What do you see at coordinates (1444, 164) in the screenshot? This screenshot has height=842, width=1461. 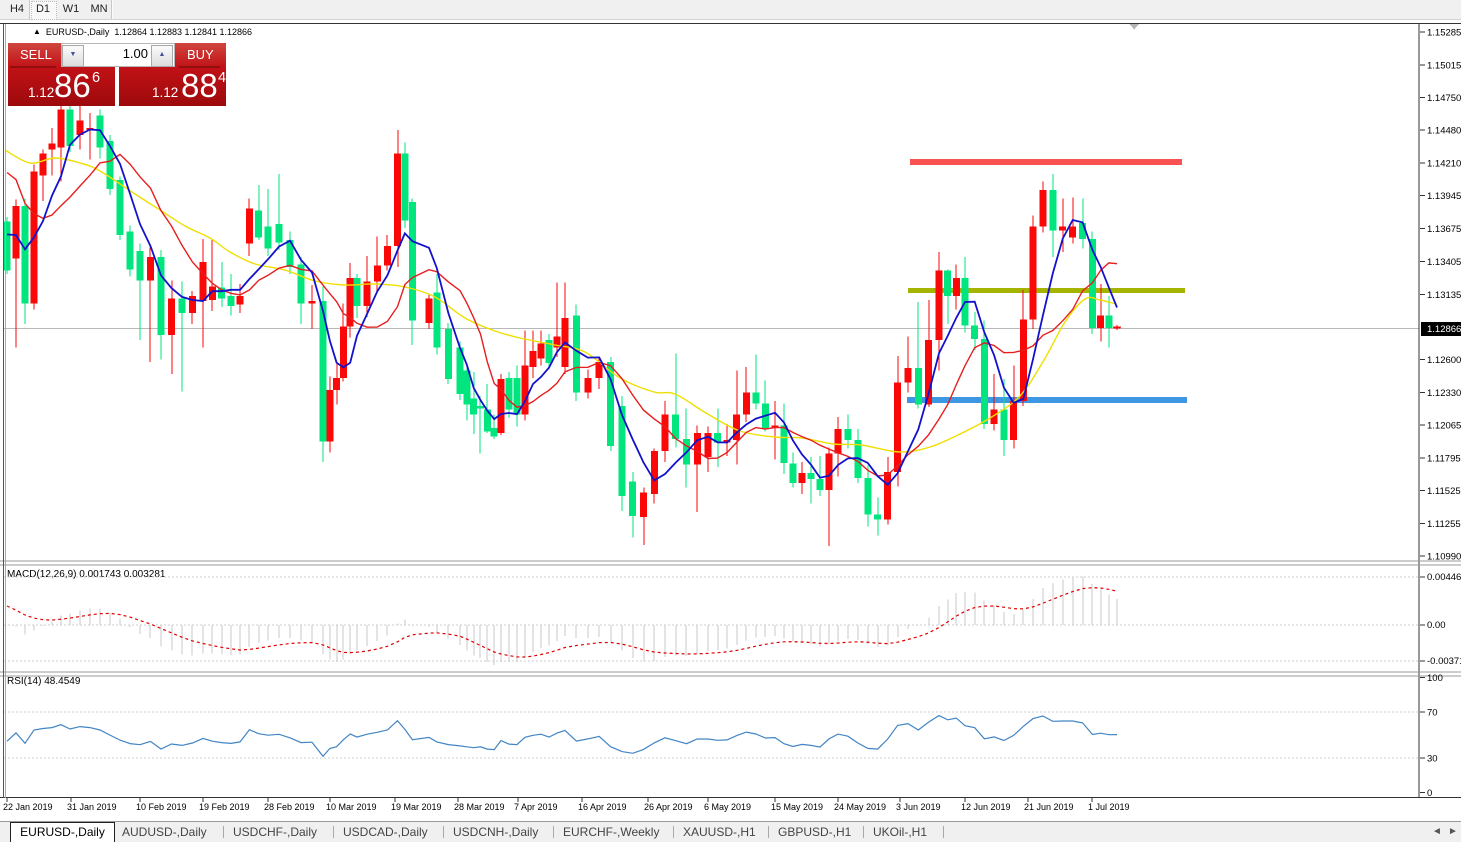 I see `svg-text: 1.14210` at bounding box center [1444, 164].